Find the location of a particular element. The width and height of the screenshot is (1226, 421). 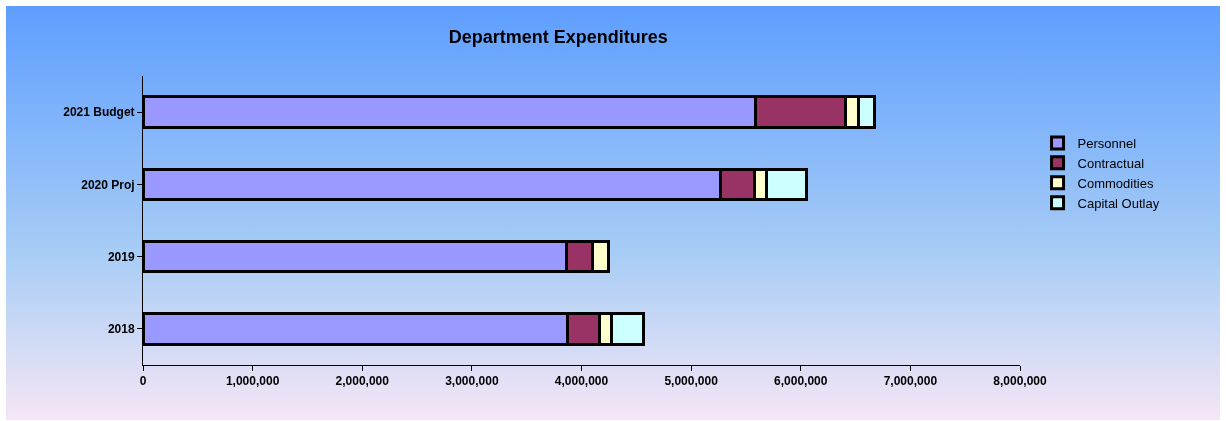

legend-label: Personnel is located at coordinates (1107, 144).